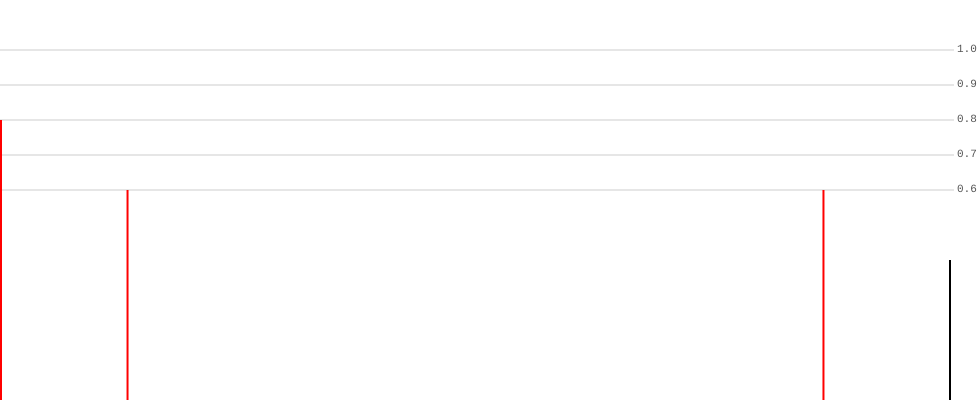  I want to click on y-tick-label: 0.7, so click(967, 155).